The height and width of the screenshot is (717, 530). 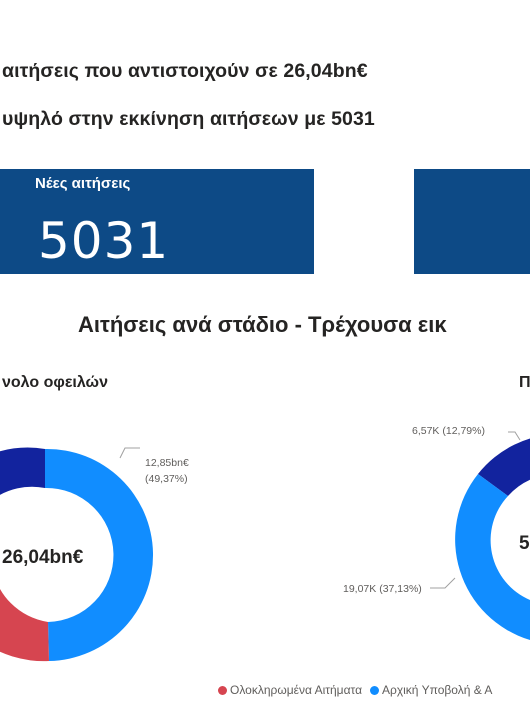 I want to click on donut-1-leader-line, so click(x=129, y=453).